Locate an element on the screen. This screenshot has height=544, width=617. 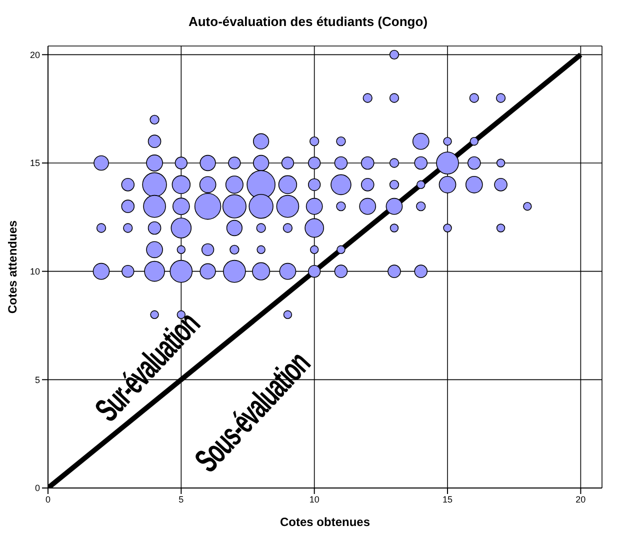
y-tick-label: 20 is located at coordinates (35, 55).